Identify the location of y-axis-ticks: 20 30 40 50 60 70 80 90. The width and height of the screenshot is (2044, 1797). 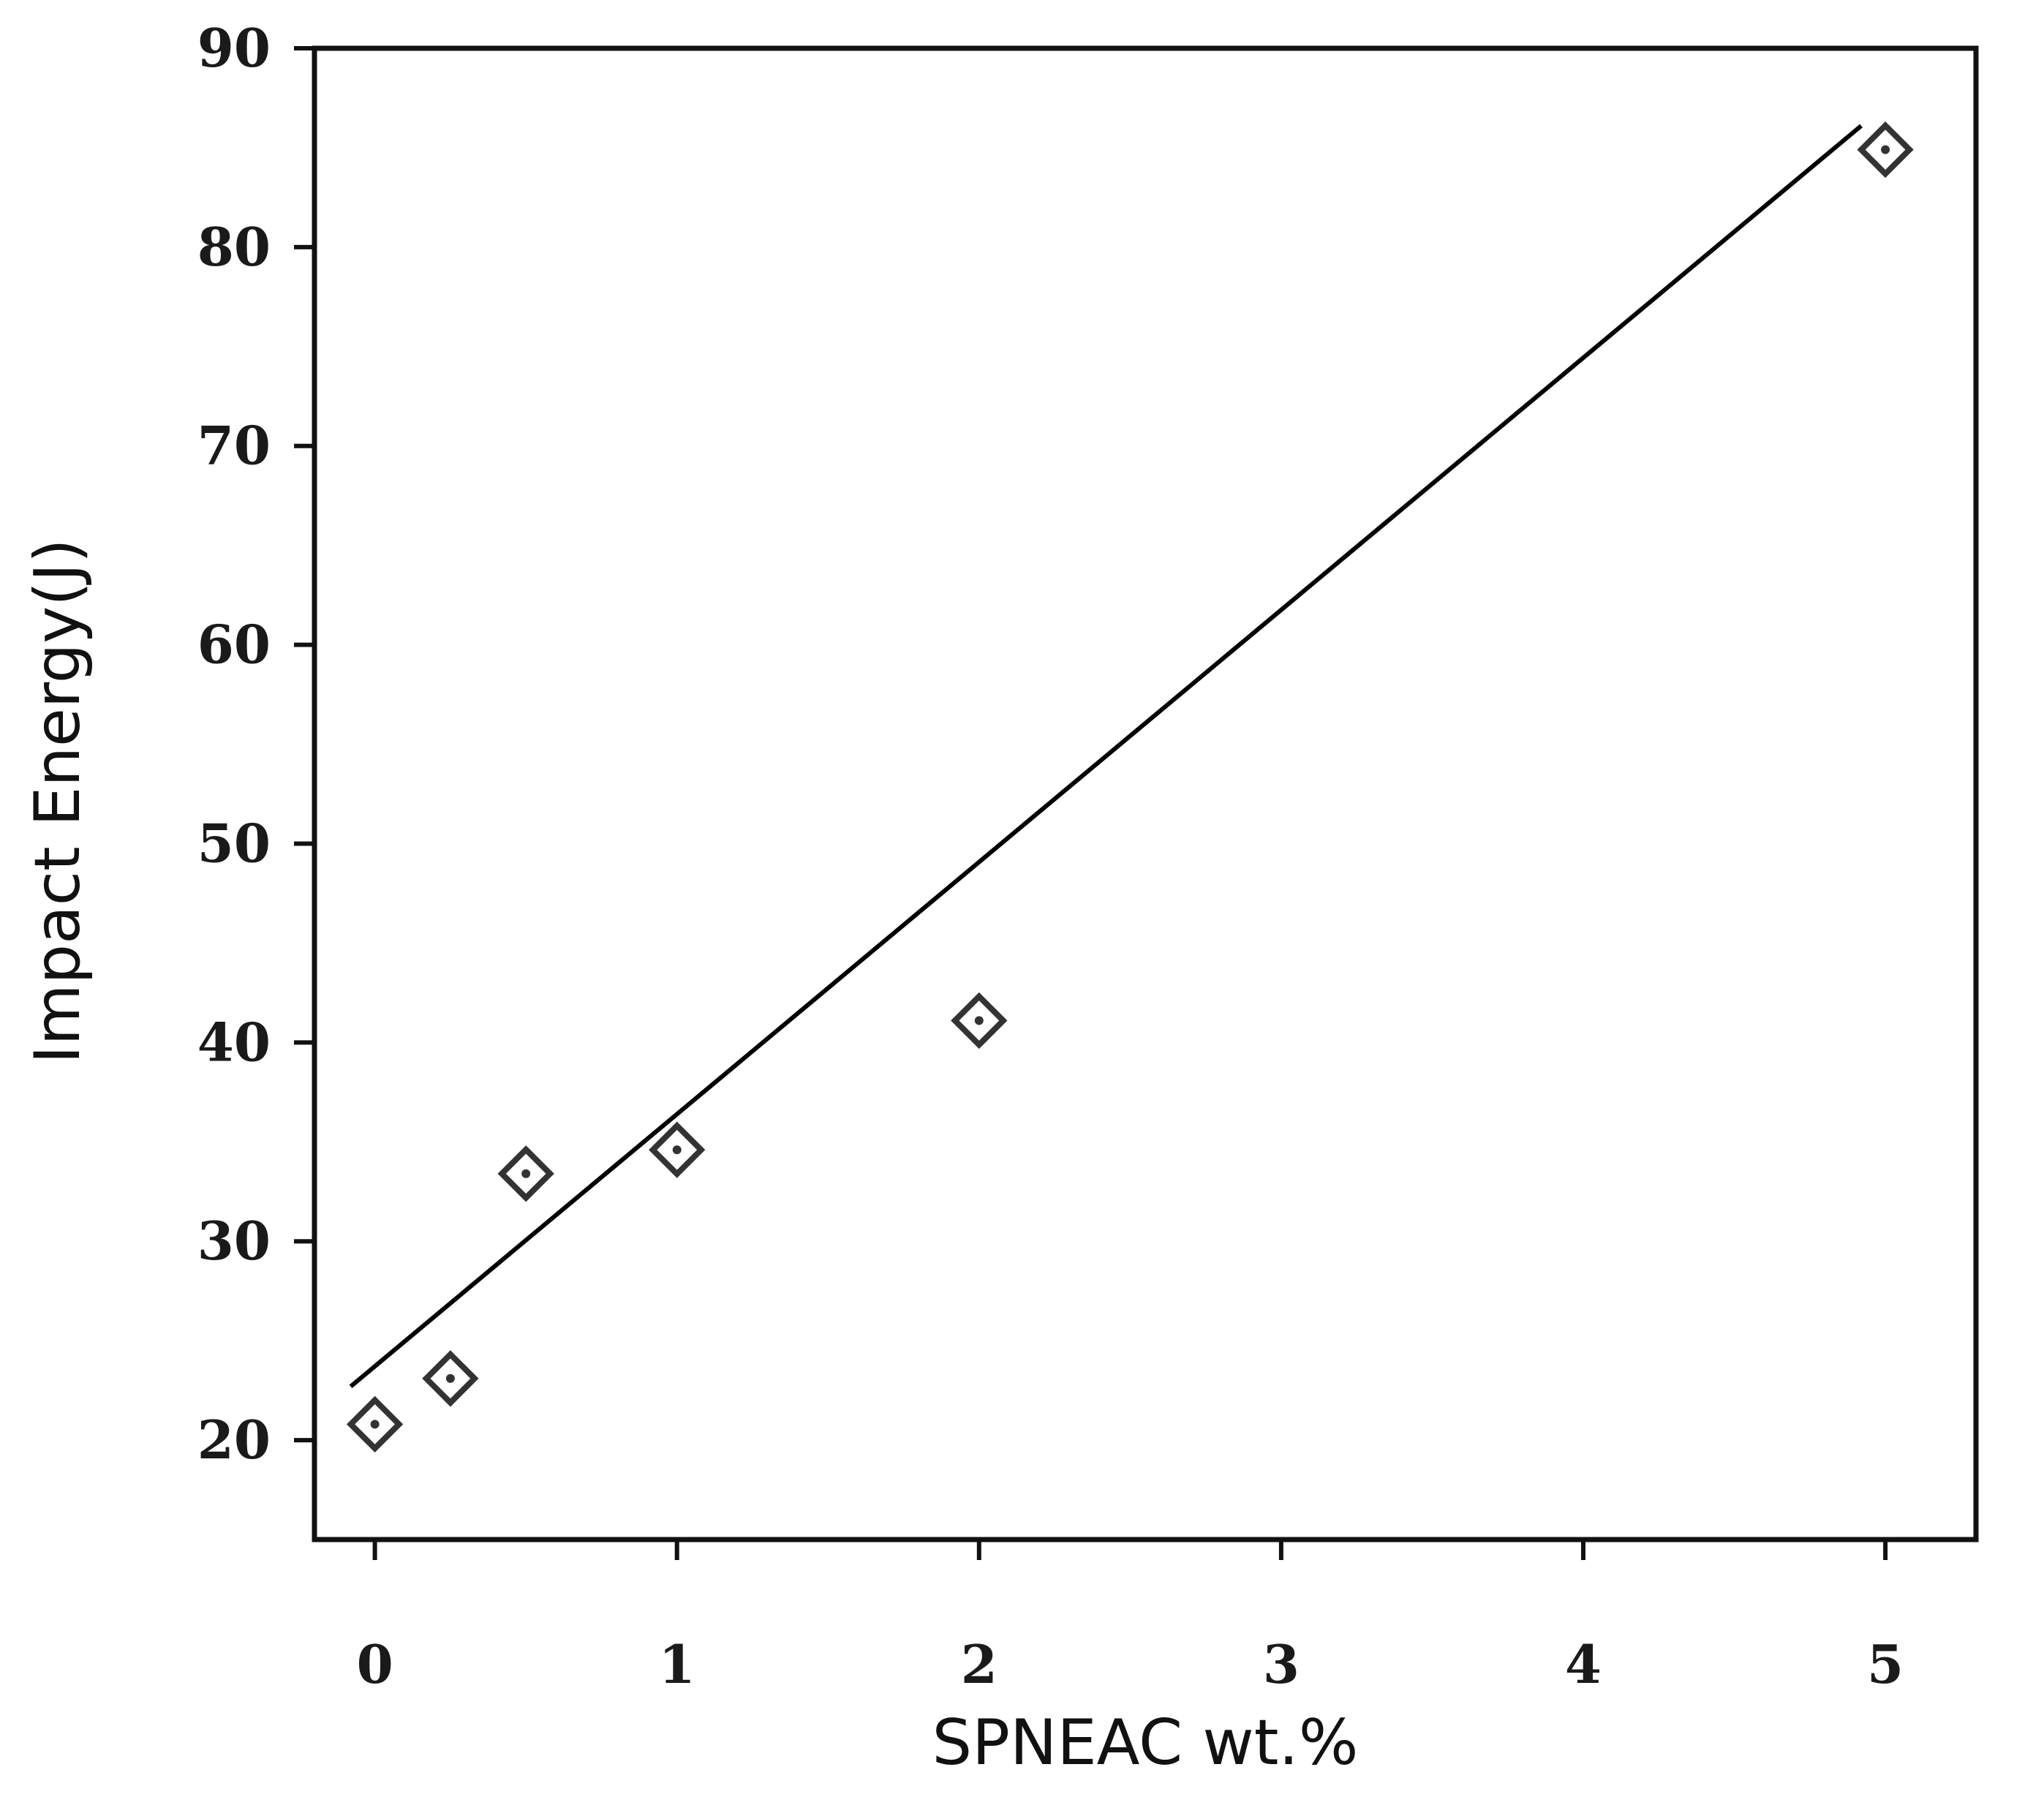
(255, 744).